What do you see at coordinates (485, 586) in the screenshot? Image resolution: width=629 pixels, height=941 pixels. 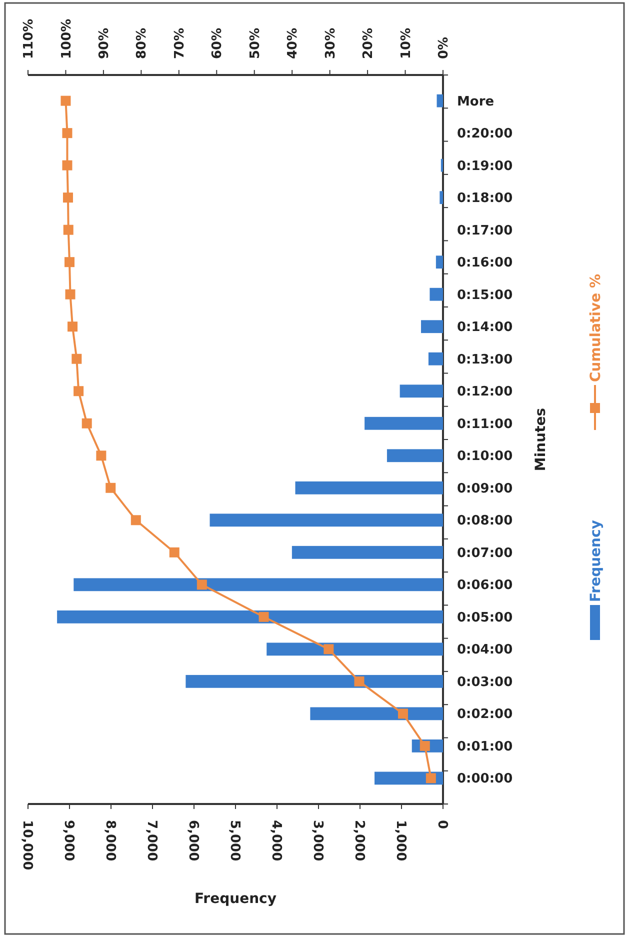 I see `y-tick-label: 0:06:00` at bounding box center [485, 586].